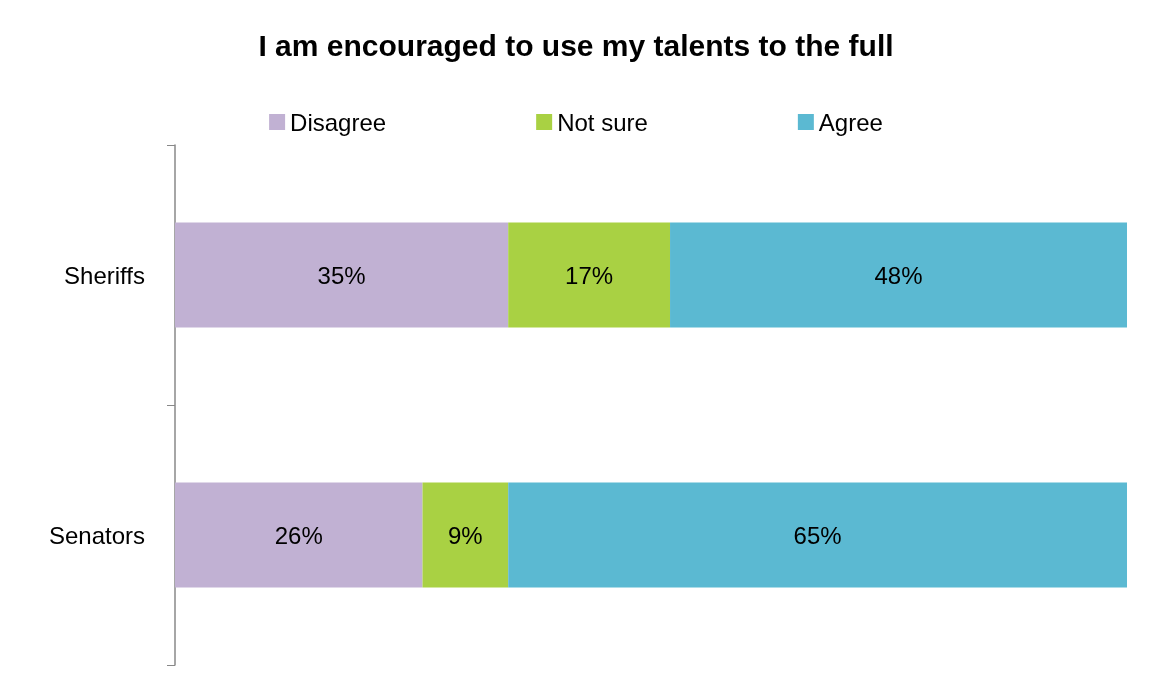 The height and width of the screenshot is (675, 1152). I want to click on data-label: 48%, so click(898, 275).